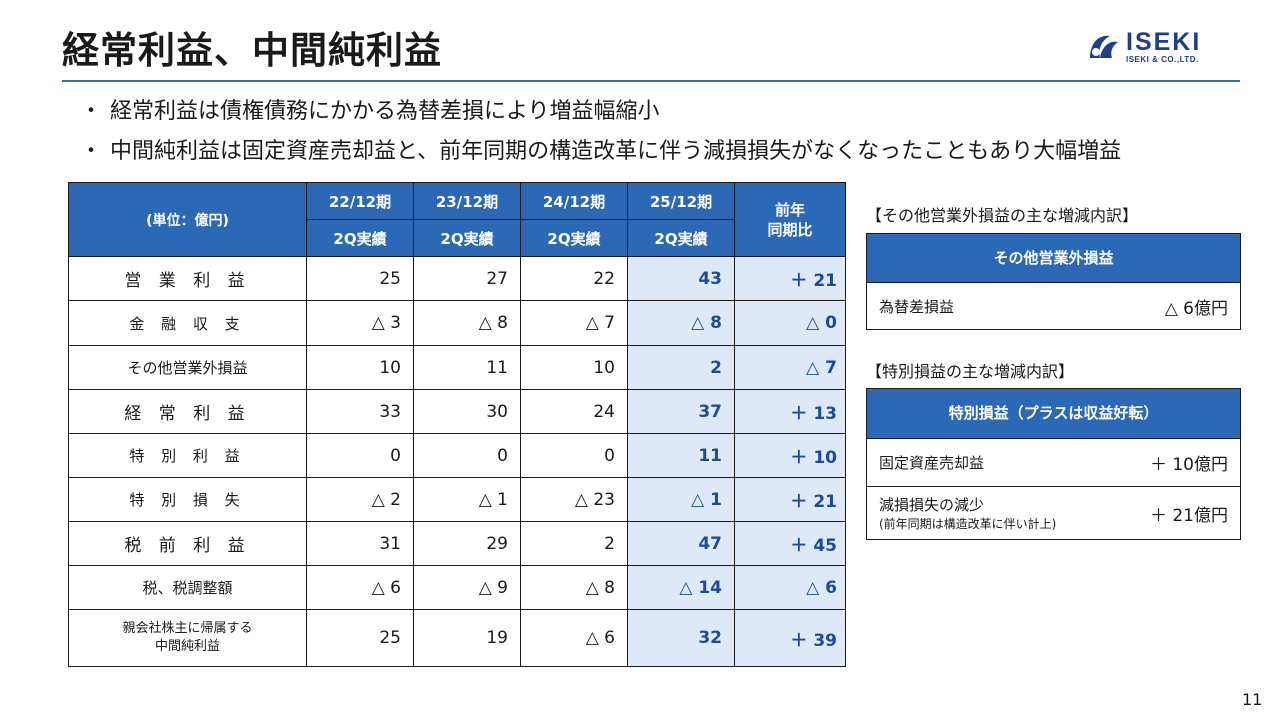  I want to click on cell-yoy: ＋ 39, so click(790, 638).